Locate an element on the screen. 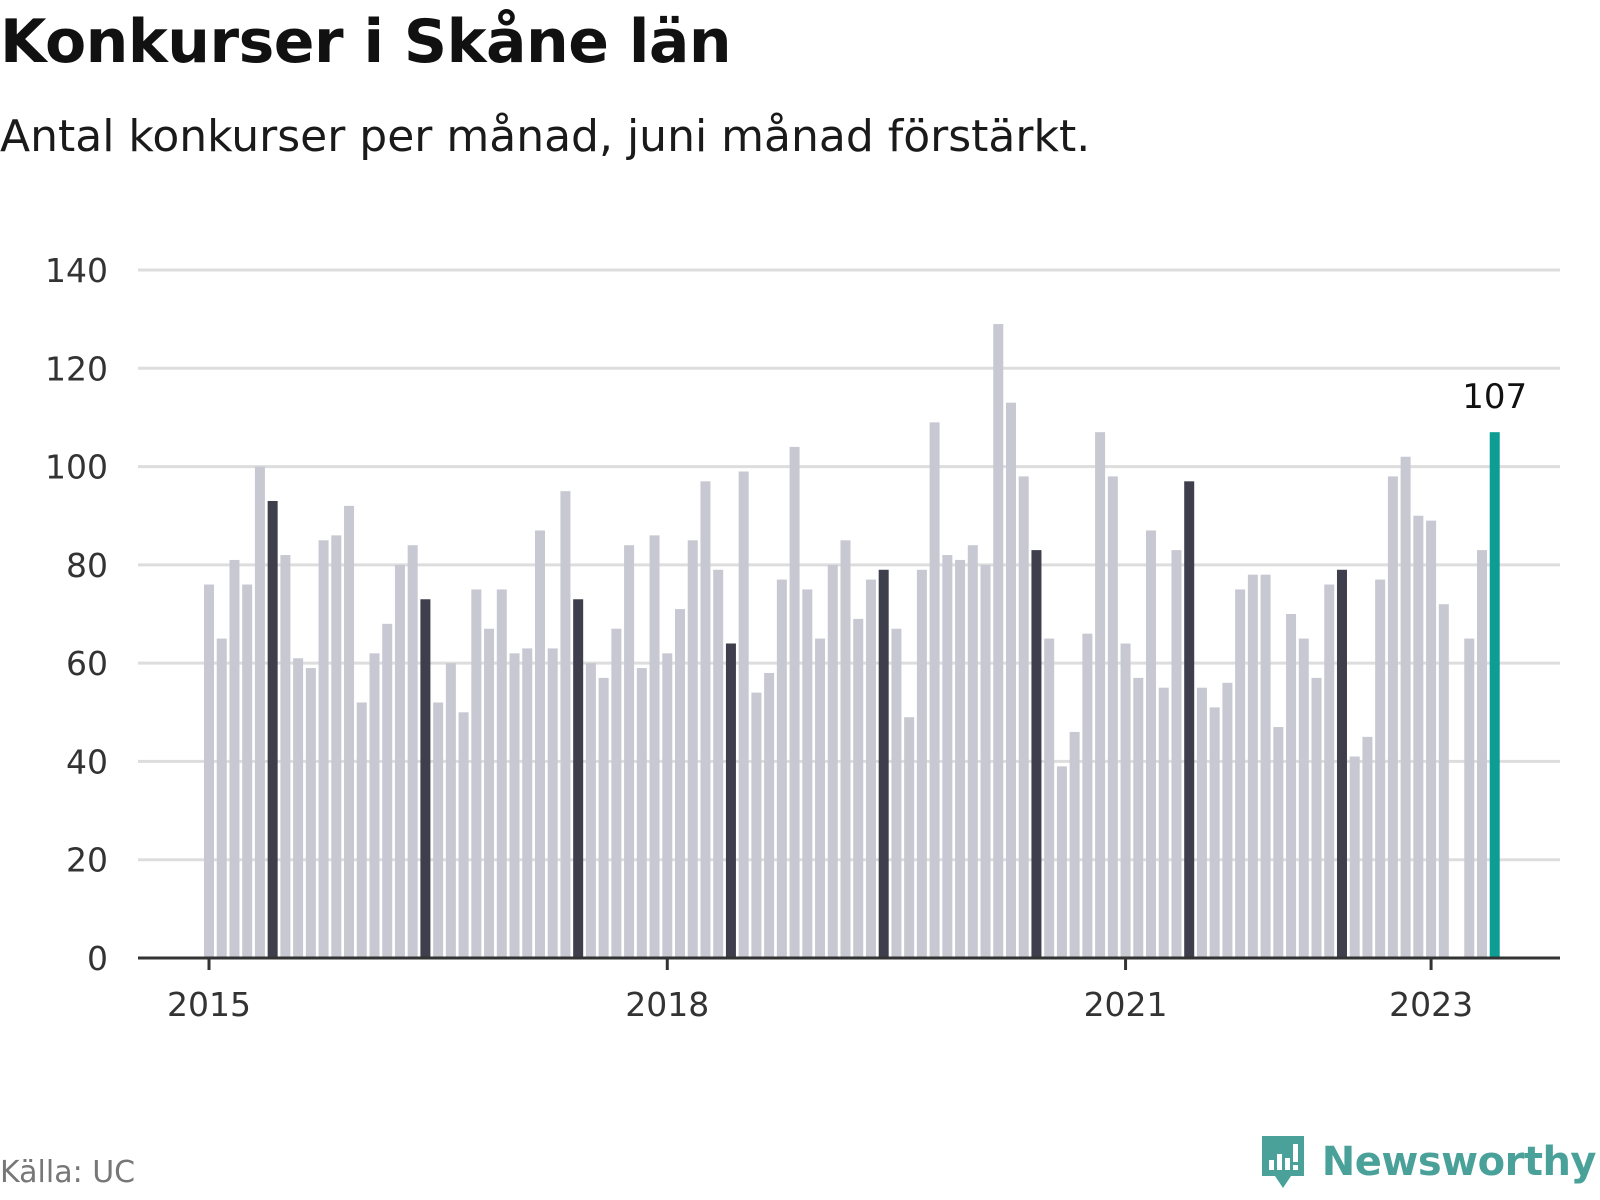 The width and height of the screenshot is (1600, 1200). y-tick-label: 20 is located at coordinates (87, 860).